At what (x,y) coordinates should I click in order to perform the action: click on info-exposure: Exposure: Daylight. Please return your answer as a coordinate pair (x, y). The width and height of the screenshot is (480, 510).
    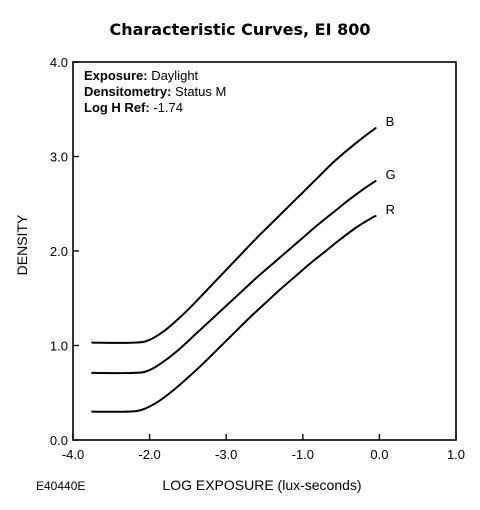
    Looking at the image, I should click on (141, 75).